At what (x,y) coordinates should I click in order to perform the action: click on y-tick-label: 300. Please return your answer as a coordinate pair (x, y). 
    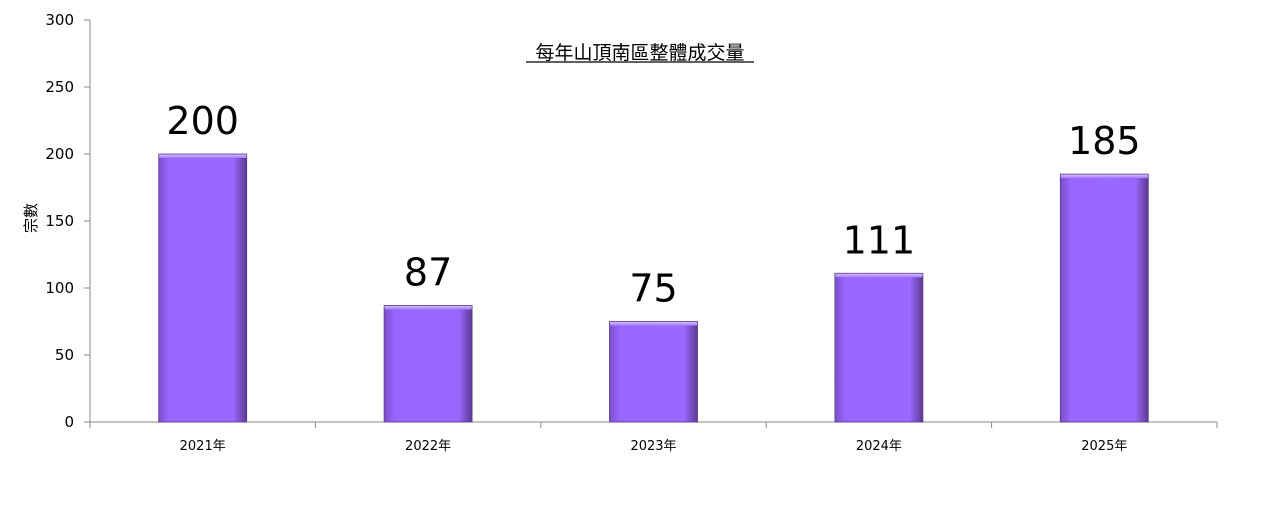
    Looking at the image, I should click on (59, 20).